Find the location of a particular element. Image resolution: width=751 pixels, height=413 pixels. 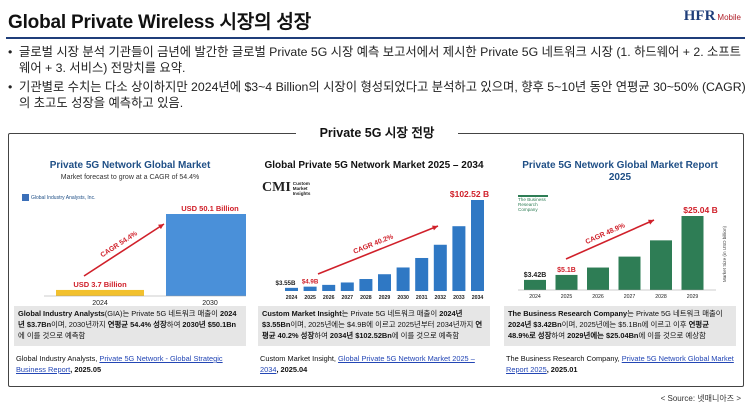

gia-brand: Global Industry Analysts, Inc. is located at coordinates (58, 197).